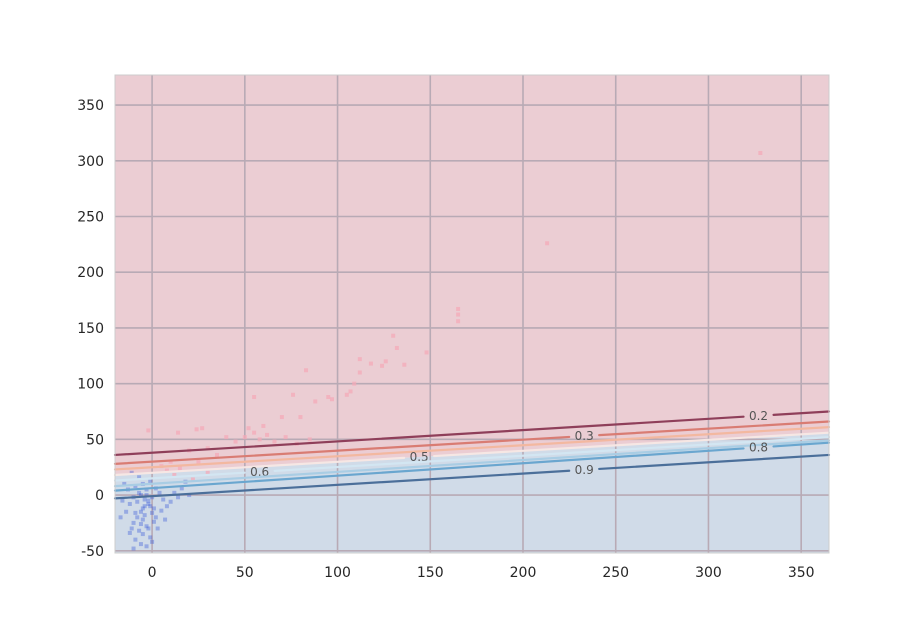 This screenshot has width=921, height=633. What do you see at coordinates (90, 385) in the screenshot?
I see `y-tick-label: 100` at bounding box center [90, 385].